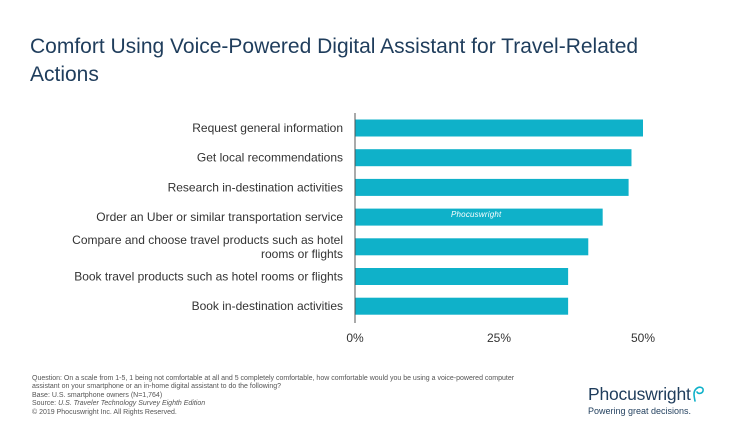 This screenshot has height=430, width=740. What do you see at coordinates (640, 411) in the screenshot?
I see `brand-tagline: Powering great decisions.` at bounding box center [640, 411].